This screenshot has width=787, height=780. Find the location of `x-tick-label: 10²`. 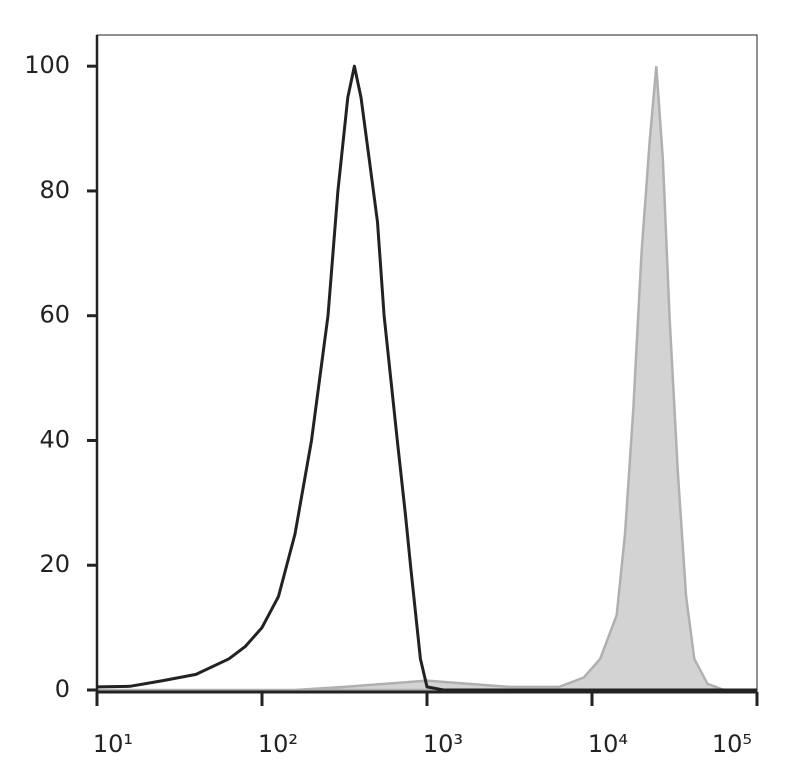

x-tick-label: 10² is located at coordinates (278, 744).